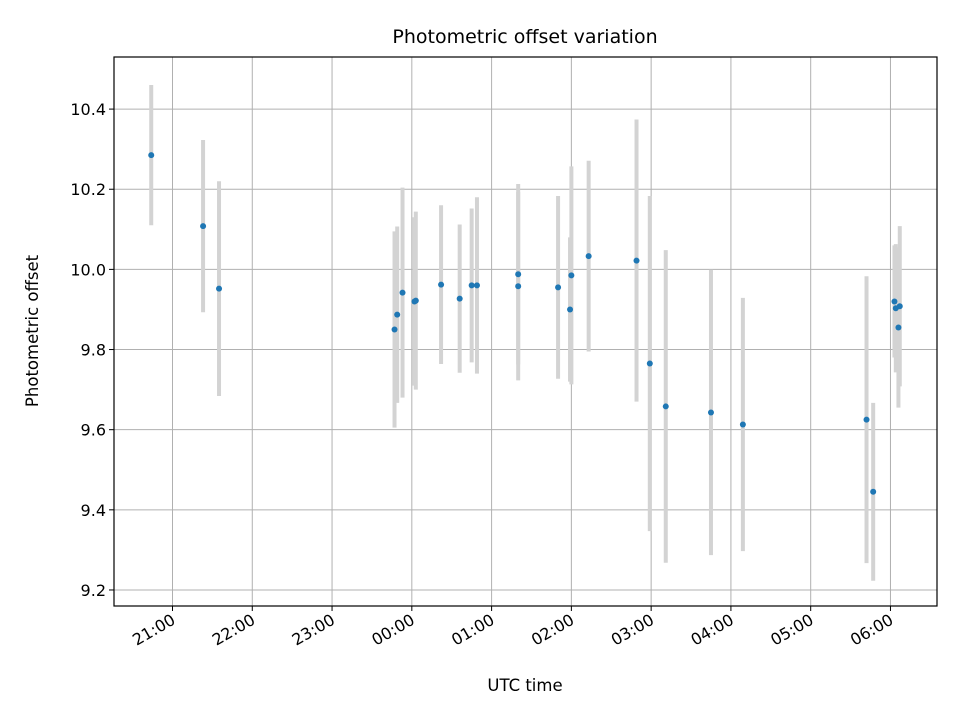  Describe the element at coordinates (93, 510) in the screenshot. I see `y-tick-label: 9.4` at that location.